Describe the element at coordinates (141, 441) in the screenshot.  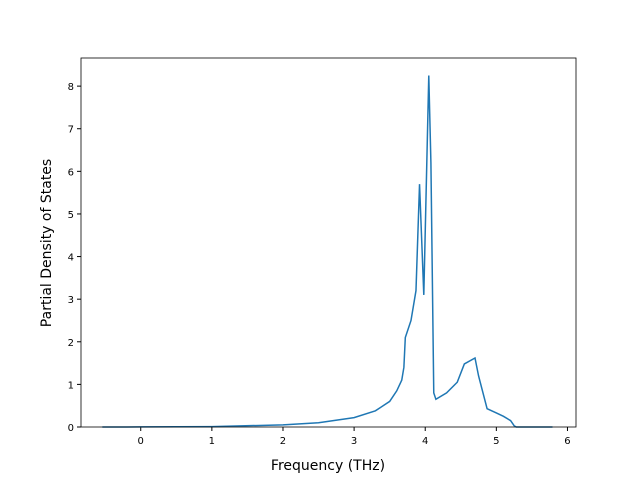
I see `x-tick-label: 0` at that location.